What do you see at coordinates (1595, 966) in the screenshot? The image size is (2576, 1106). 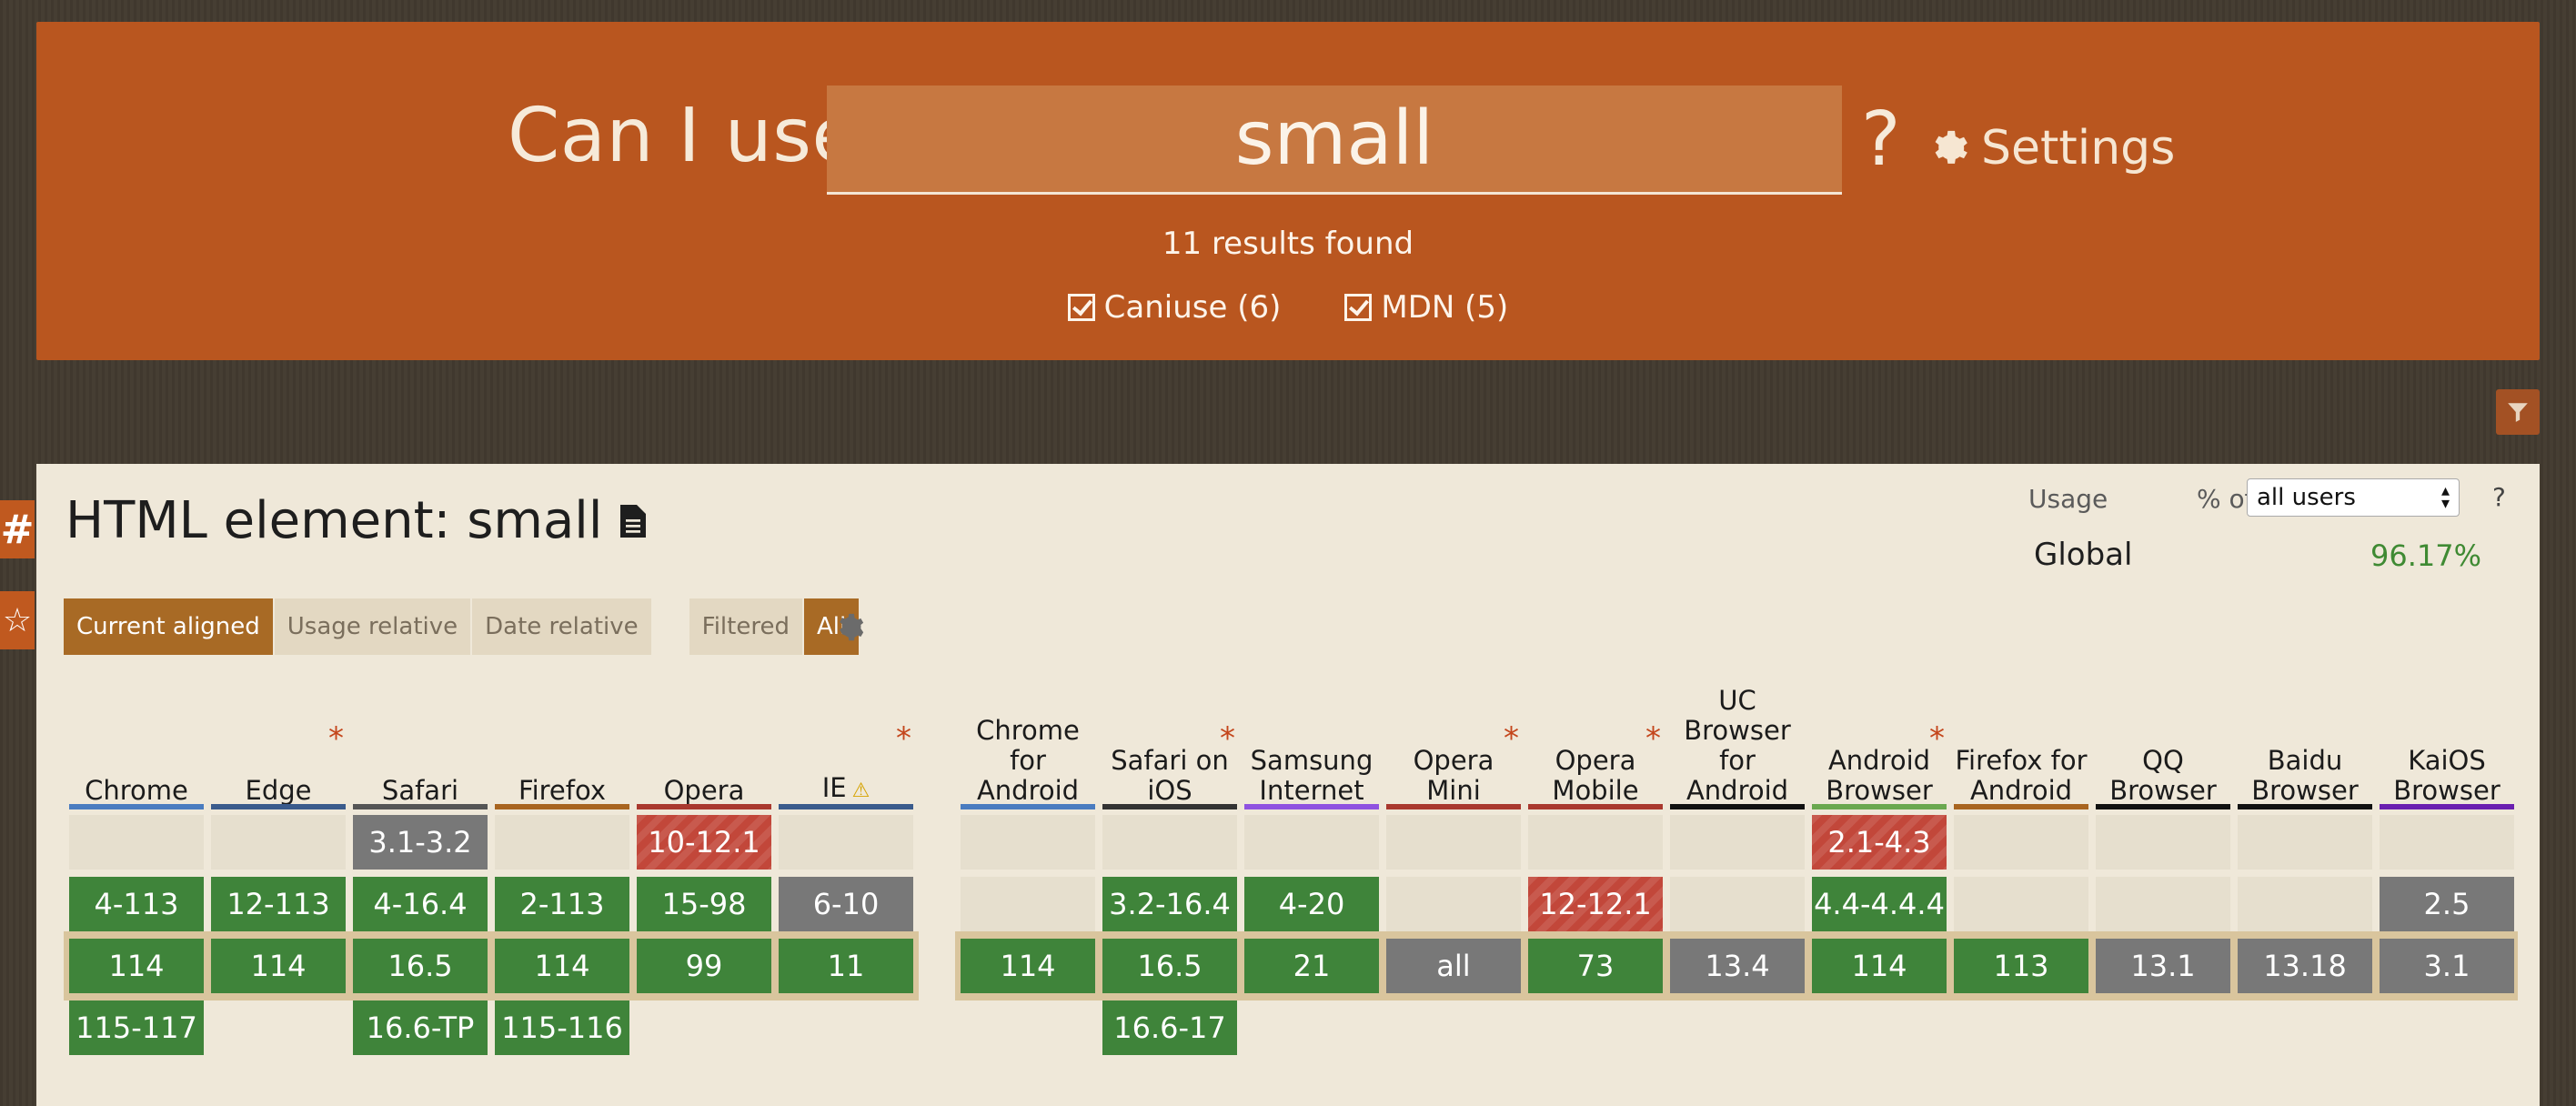 I see `support-cell: 73` at bounding box center [1595, 966].